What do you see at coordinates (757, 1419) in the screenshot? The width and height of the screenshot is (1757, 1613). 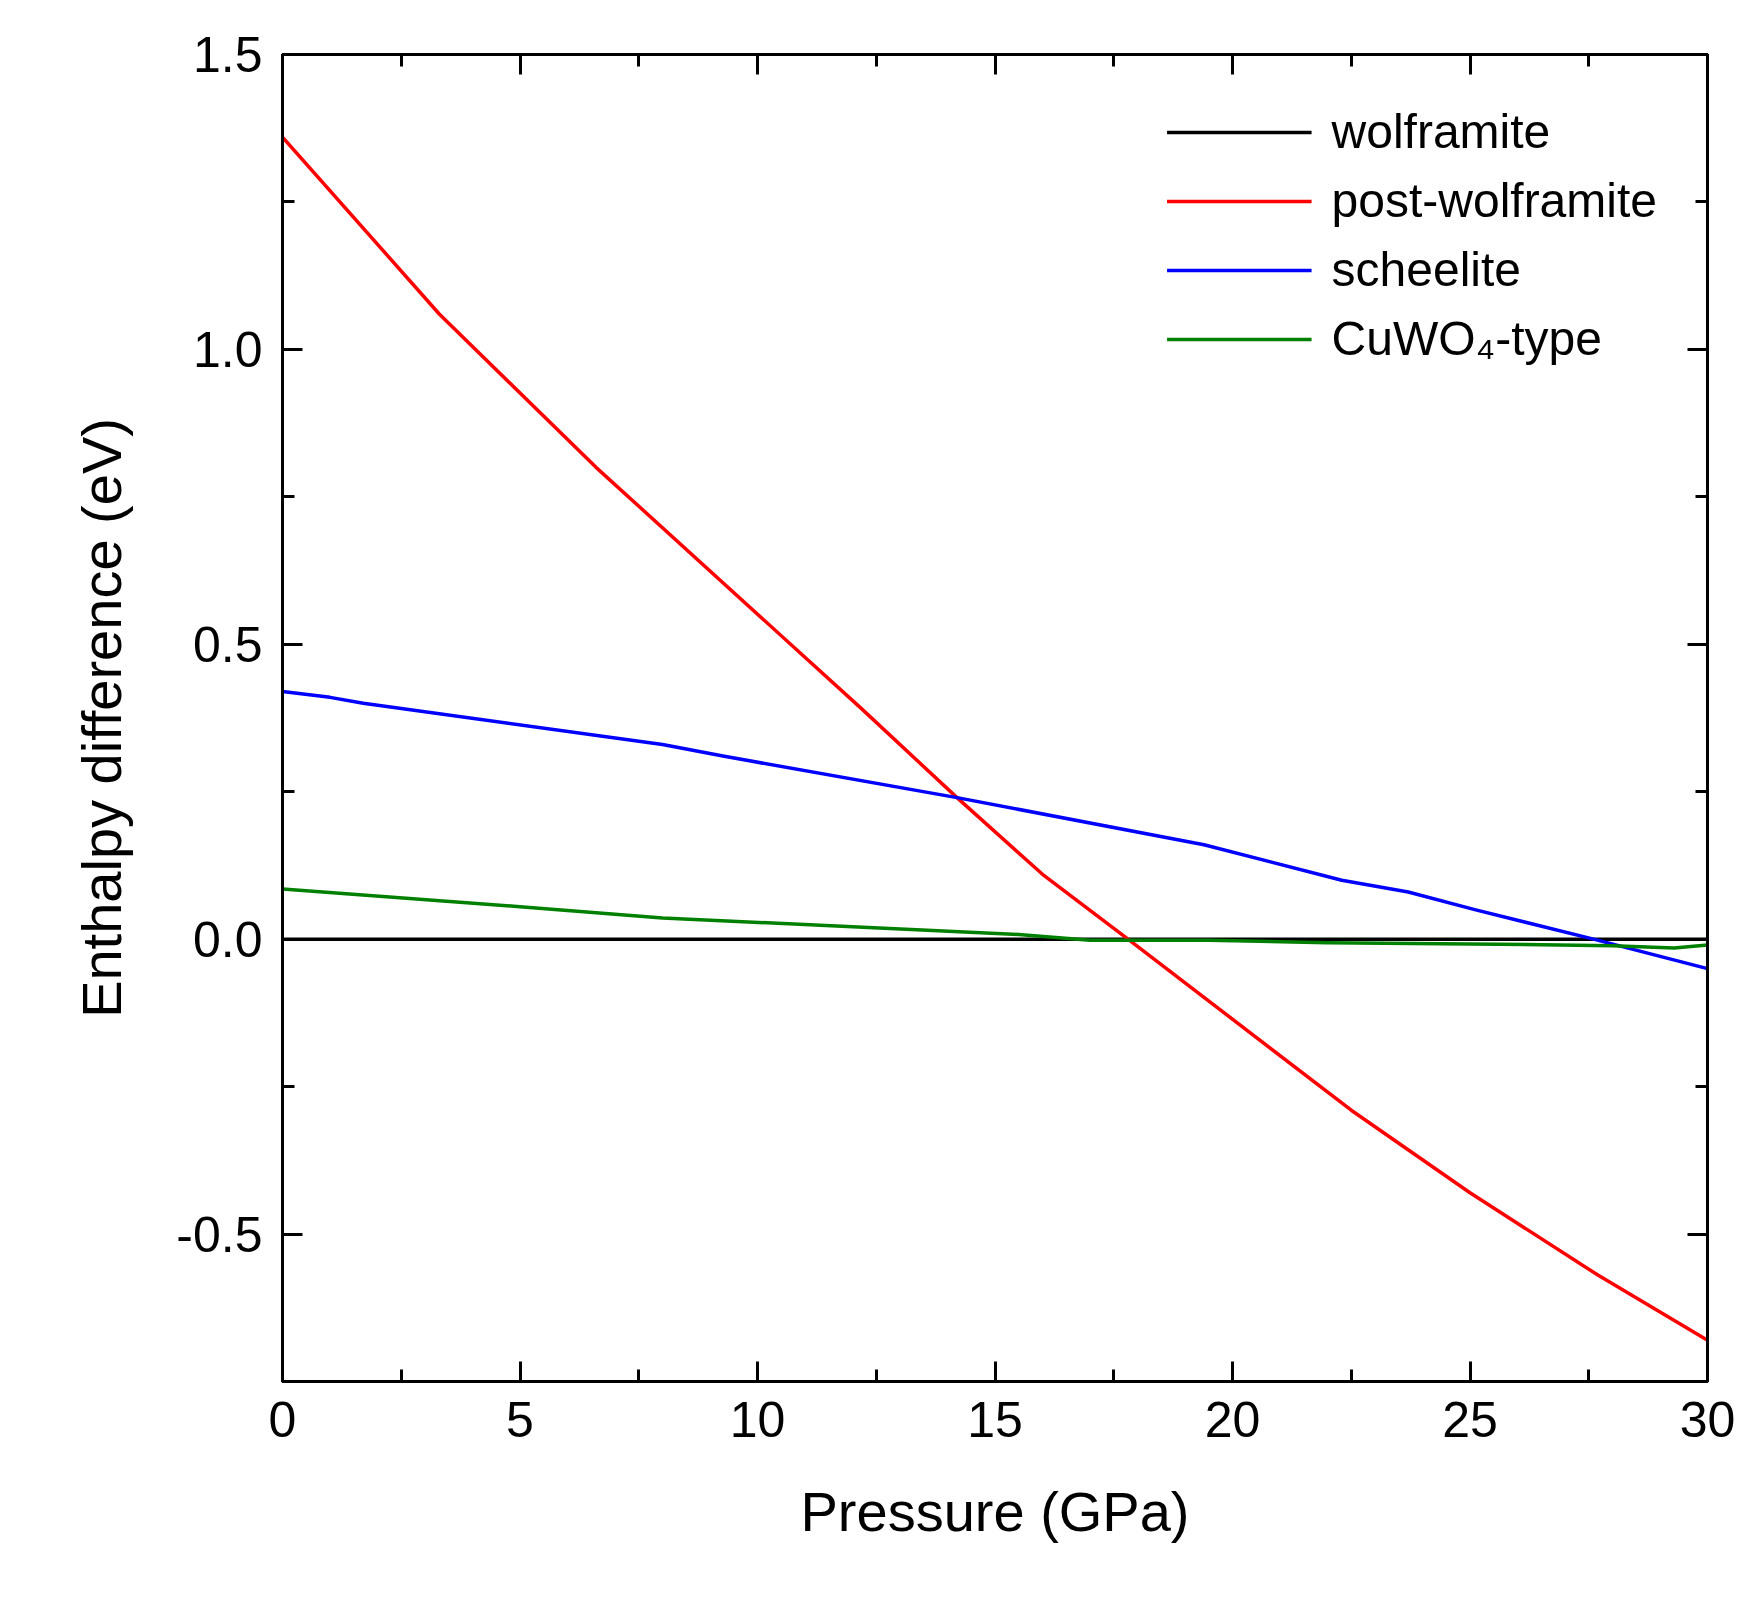 I see `x-tick-label: 10` at bounding box center [757, 1419].